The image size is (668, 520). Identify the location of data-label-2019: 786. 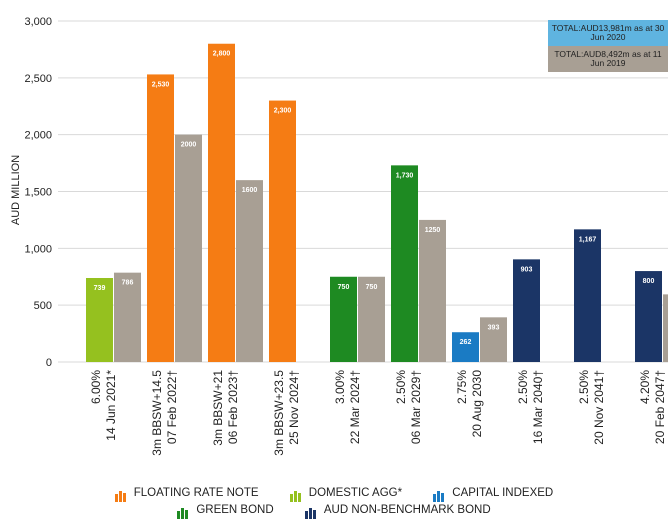
(128, 283).